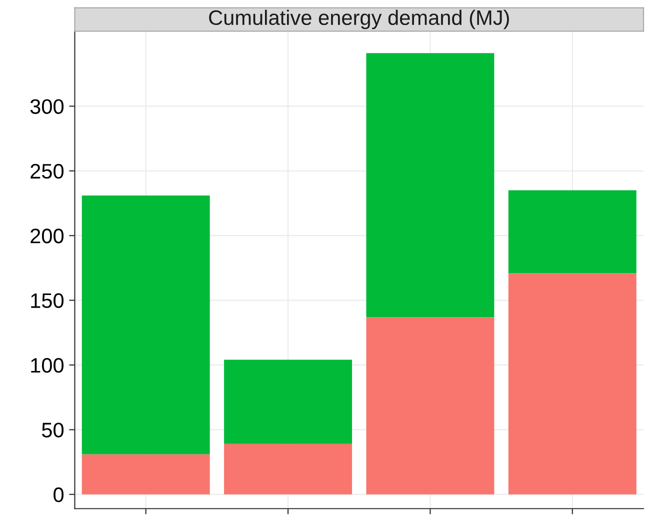  I want to click on y-tick-label: 0, so click(59, 494).